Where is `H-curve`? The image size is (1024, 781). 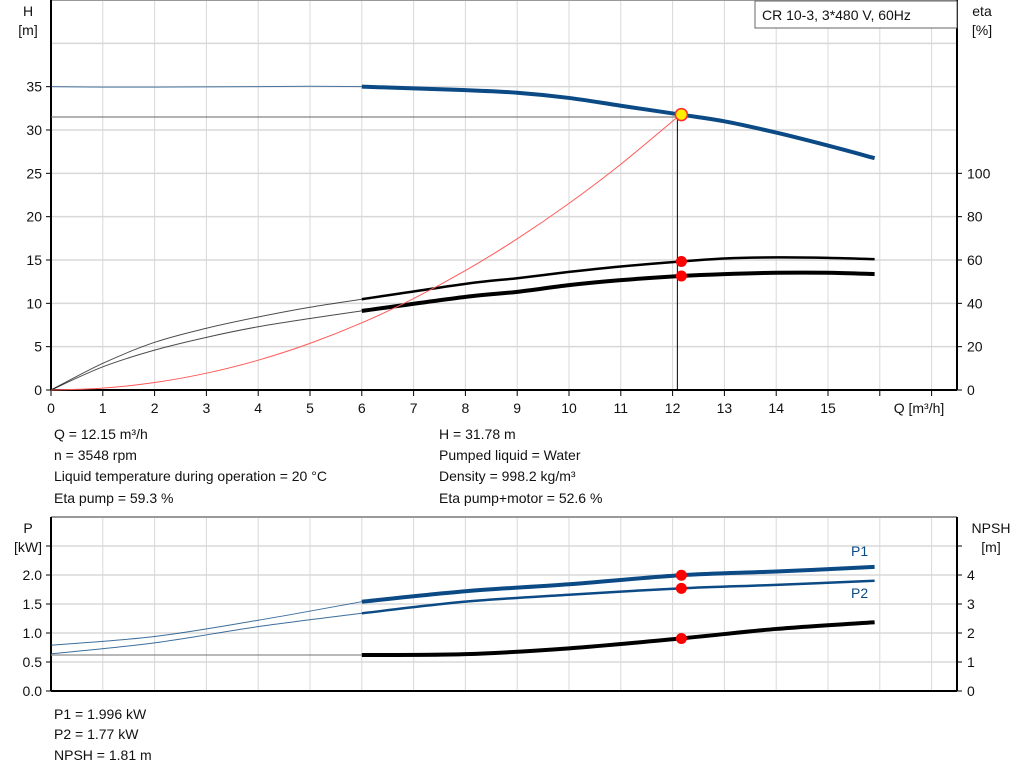 H-curve is located at coordinates (618, 122).